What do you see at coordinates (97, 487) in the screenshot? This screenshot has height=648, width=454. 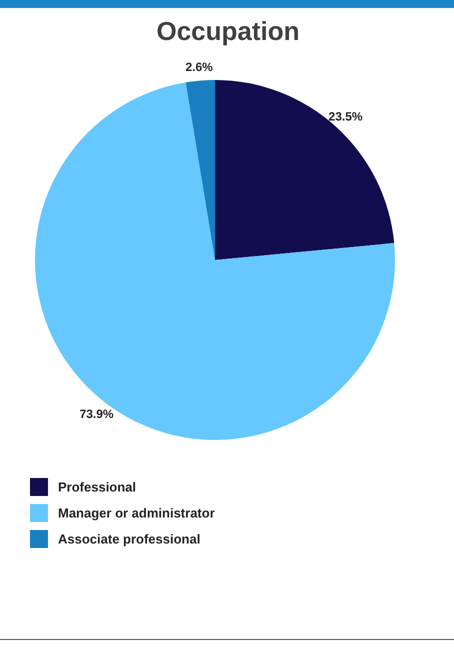 I see `legend-label: Professional` at bounding box center [97, 487].